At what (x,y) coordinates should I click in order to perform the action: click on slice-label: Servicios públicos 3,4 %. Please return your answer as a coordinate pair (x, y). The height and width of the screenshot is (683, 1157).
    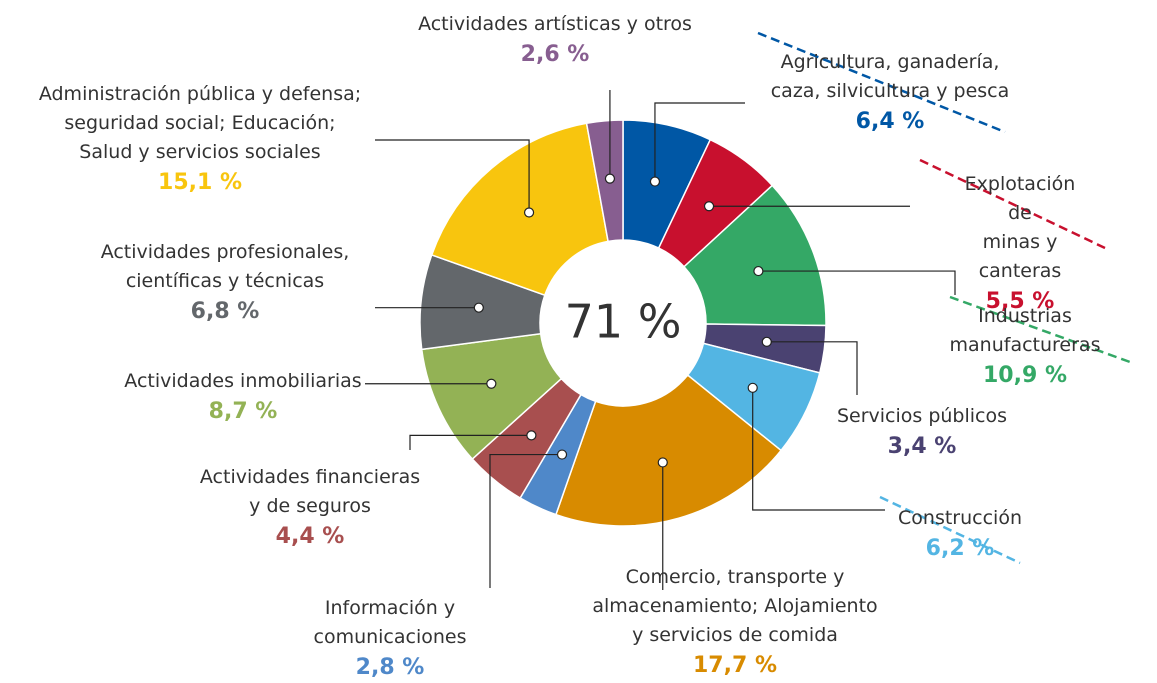
    Looking at the image, I should click on (922, 432).